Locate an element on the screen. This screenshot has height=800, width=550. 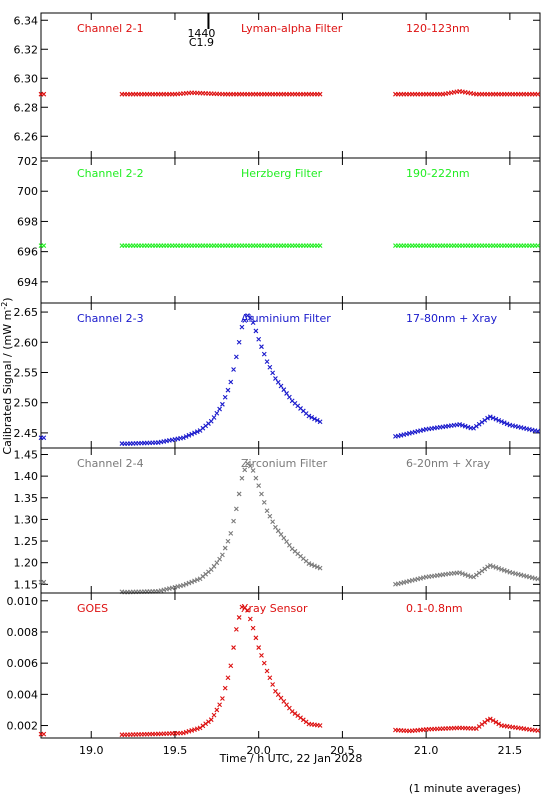
panel-label: Aluminium Filter is located at coordinates (286, 318).